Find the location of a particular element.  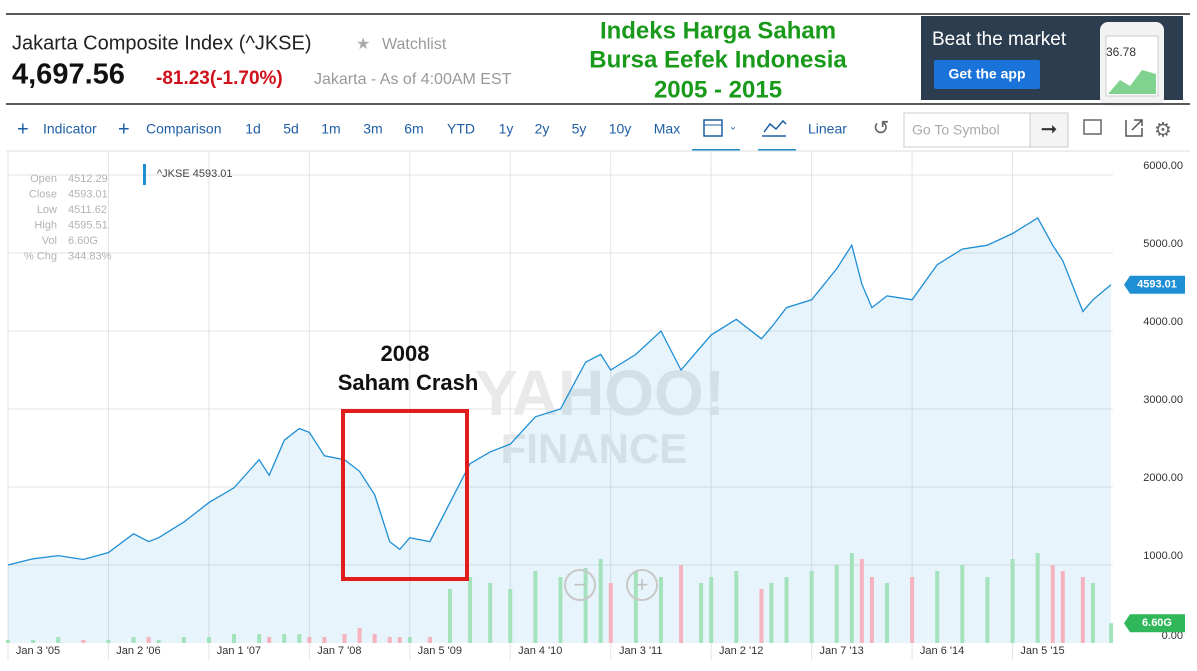

info-value: 4595.51 is located at coordinates (88, 225).